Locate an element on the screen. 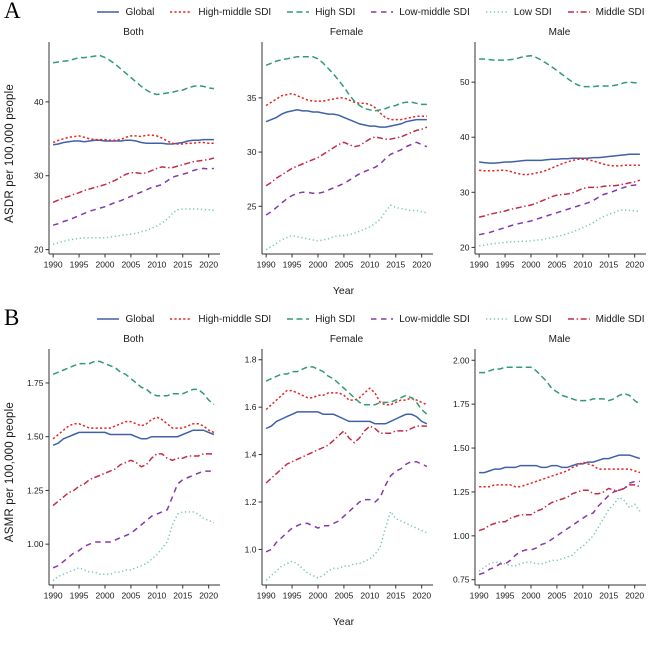 The image size is (669, 659). y-axis-label-strip-a: ASDR per 100,000 people is located at coordinates (10, 153).